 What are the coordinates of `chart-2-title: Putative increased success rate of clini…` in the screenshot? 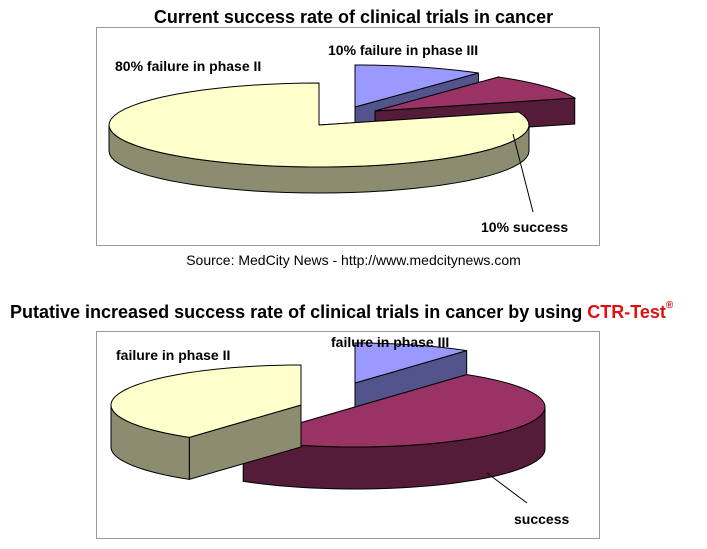 It's located at (342, 311).